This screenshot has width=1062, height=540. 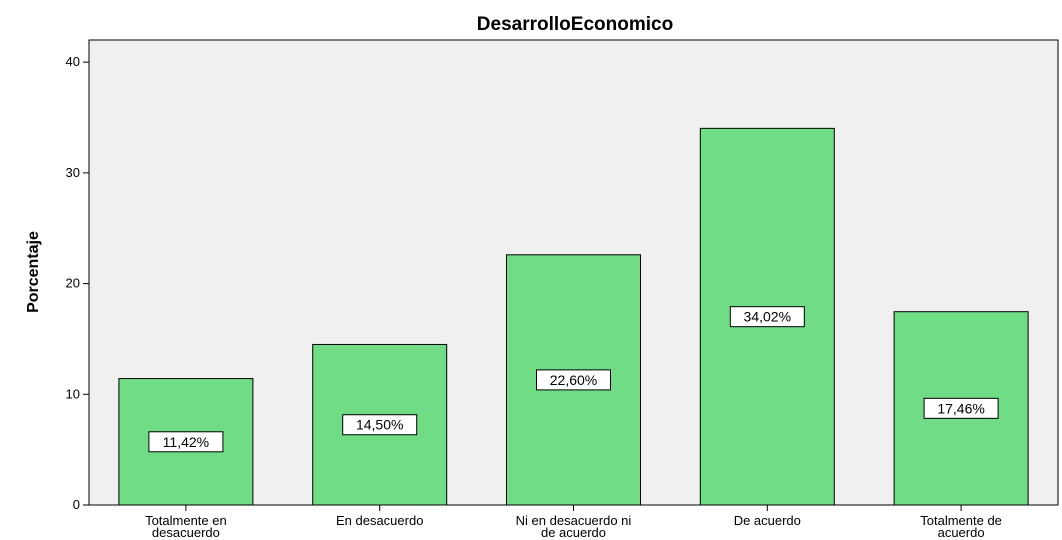 I want to click on x-tick-label-0-1: desacuerdo, so click(x=186, y=532).